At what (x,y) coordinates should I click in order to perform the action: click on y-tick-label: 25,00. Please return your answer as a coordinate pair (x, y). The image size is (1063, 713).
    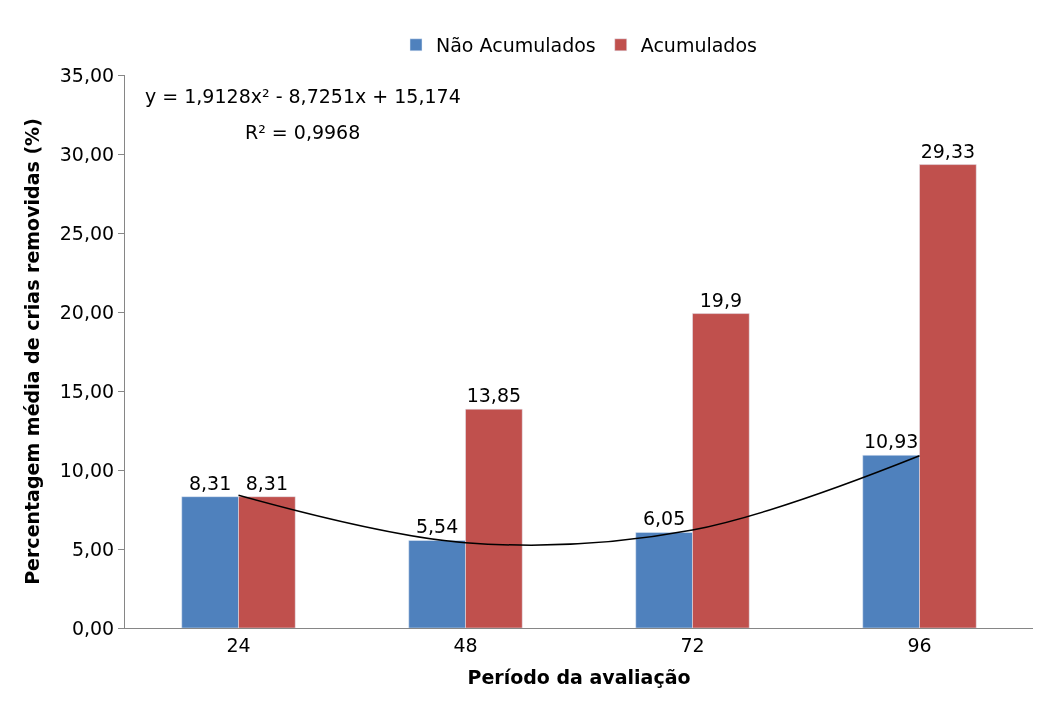
    Looking at the image, I should click on (87, 232).